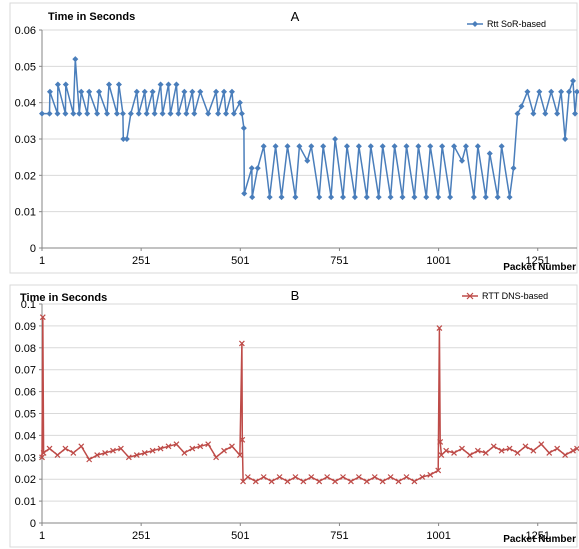 Image resolution: width=579 pixels, height=549 pixels. I want to click on y-tick-label: 0.1, so click(28, 305).